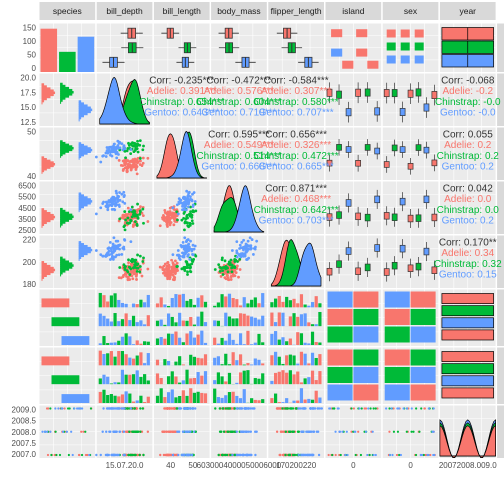  I want to click on strip-top, so click(239, 11).